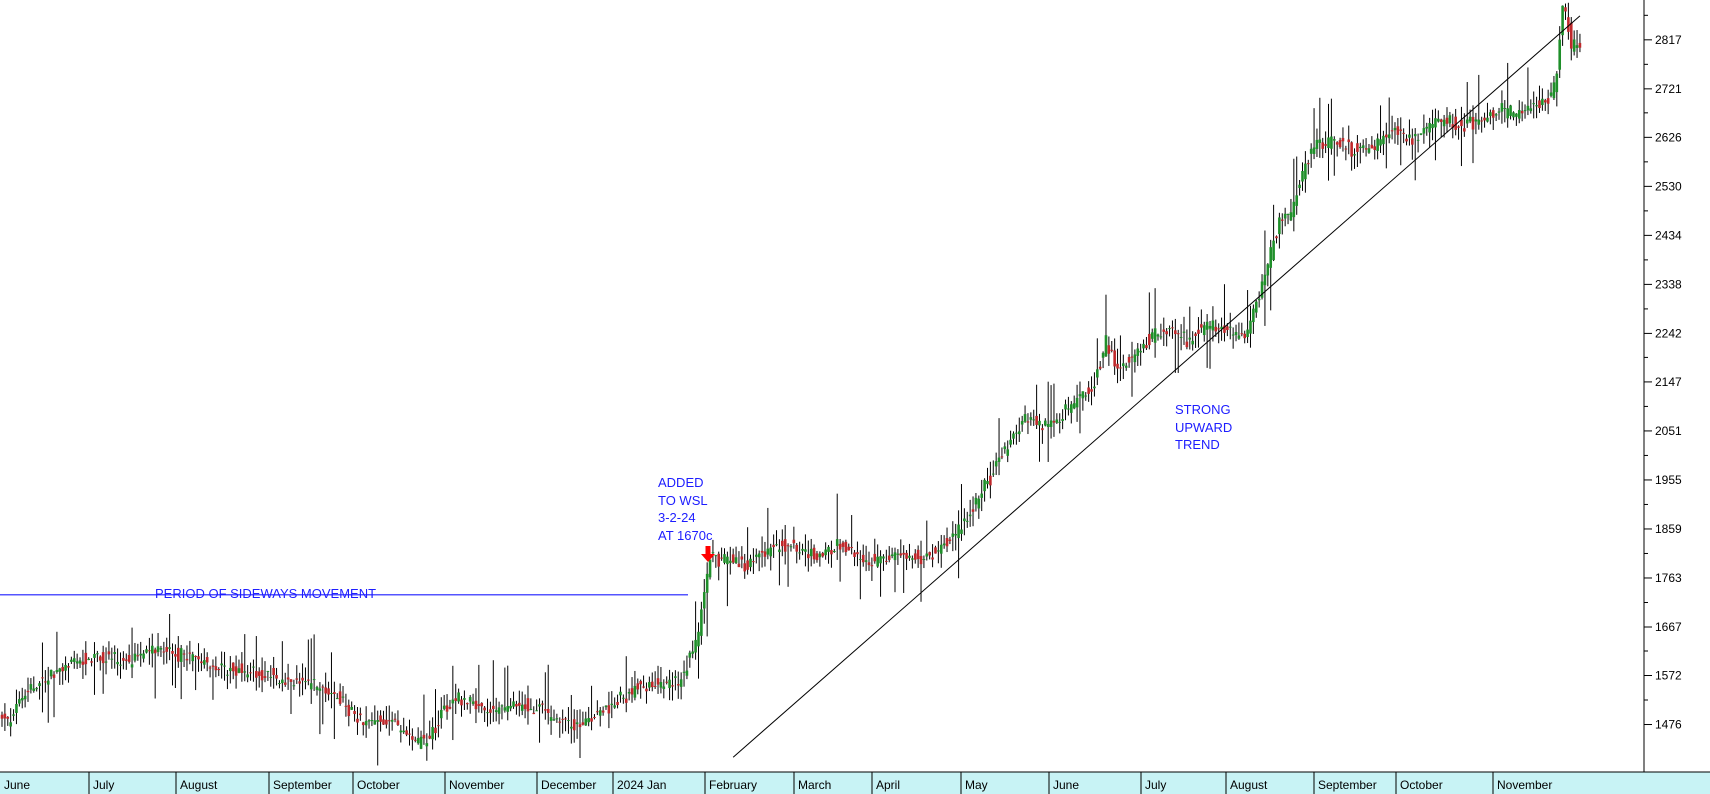 This screenshot has height=794, width=1710. What do you see at coordinates (641, 785) in the screenshot?
I see `month-label: 2024 Jan` at bounding box center [641, 785].